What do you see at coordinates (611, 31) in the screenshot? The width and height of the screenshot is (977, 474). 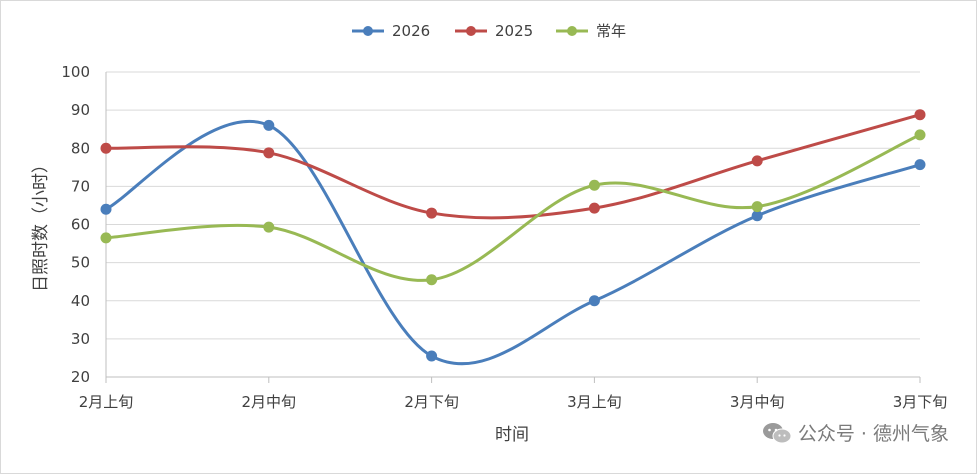 I see `legend-label: 常年` at bounding box center [611, 31].